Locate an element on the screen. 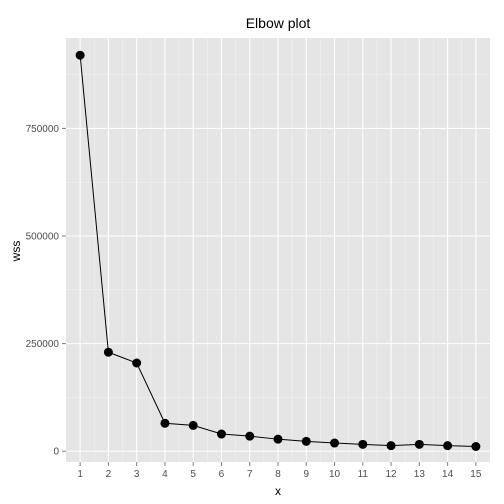  x-tick-label: 1 is located at coordinates (80, 474).